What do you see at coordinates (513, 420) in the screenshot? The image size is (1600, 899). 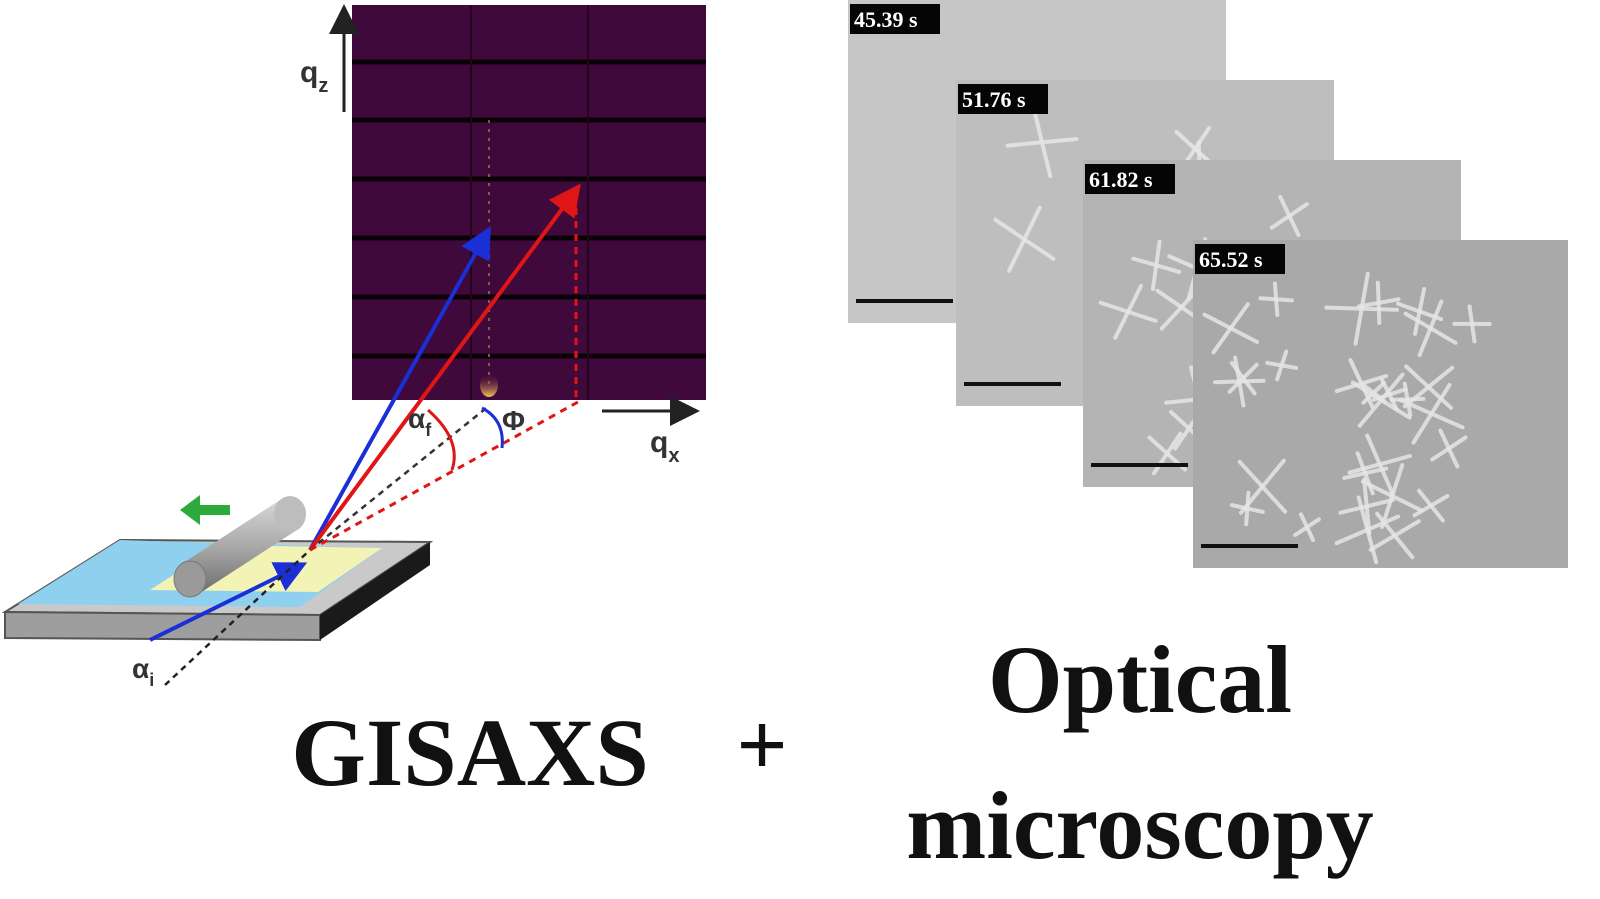 I see `phi-label: Φ` at bounding box center [513, 420].